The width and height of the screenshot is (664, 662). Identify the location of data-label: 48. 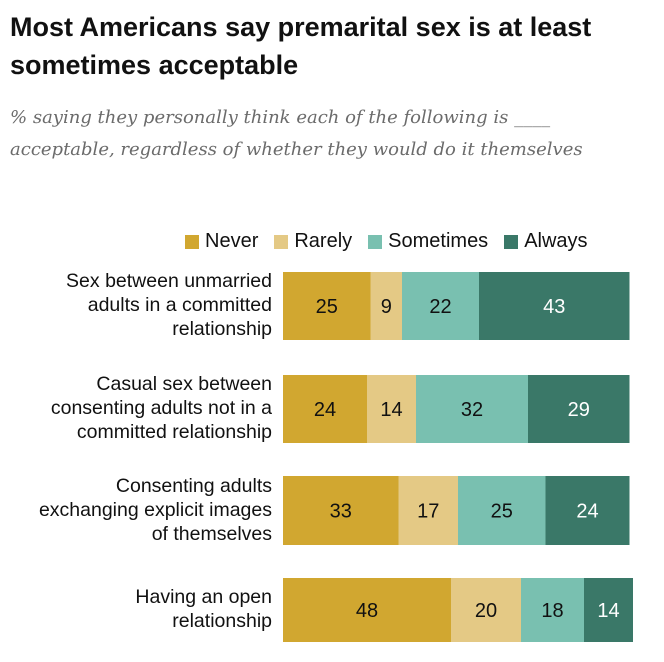
(367, 611).